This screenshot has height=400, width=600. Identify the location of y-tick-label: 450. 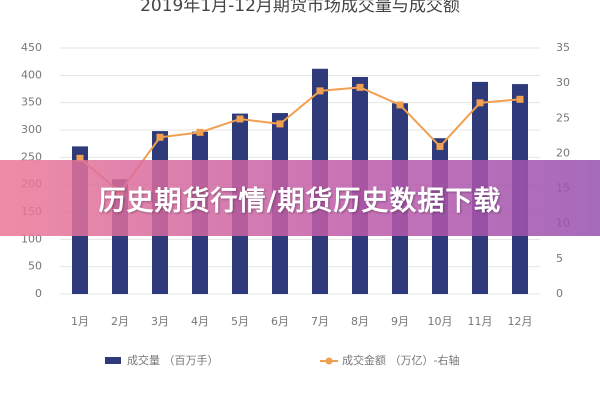
(31, 47).